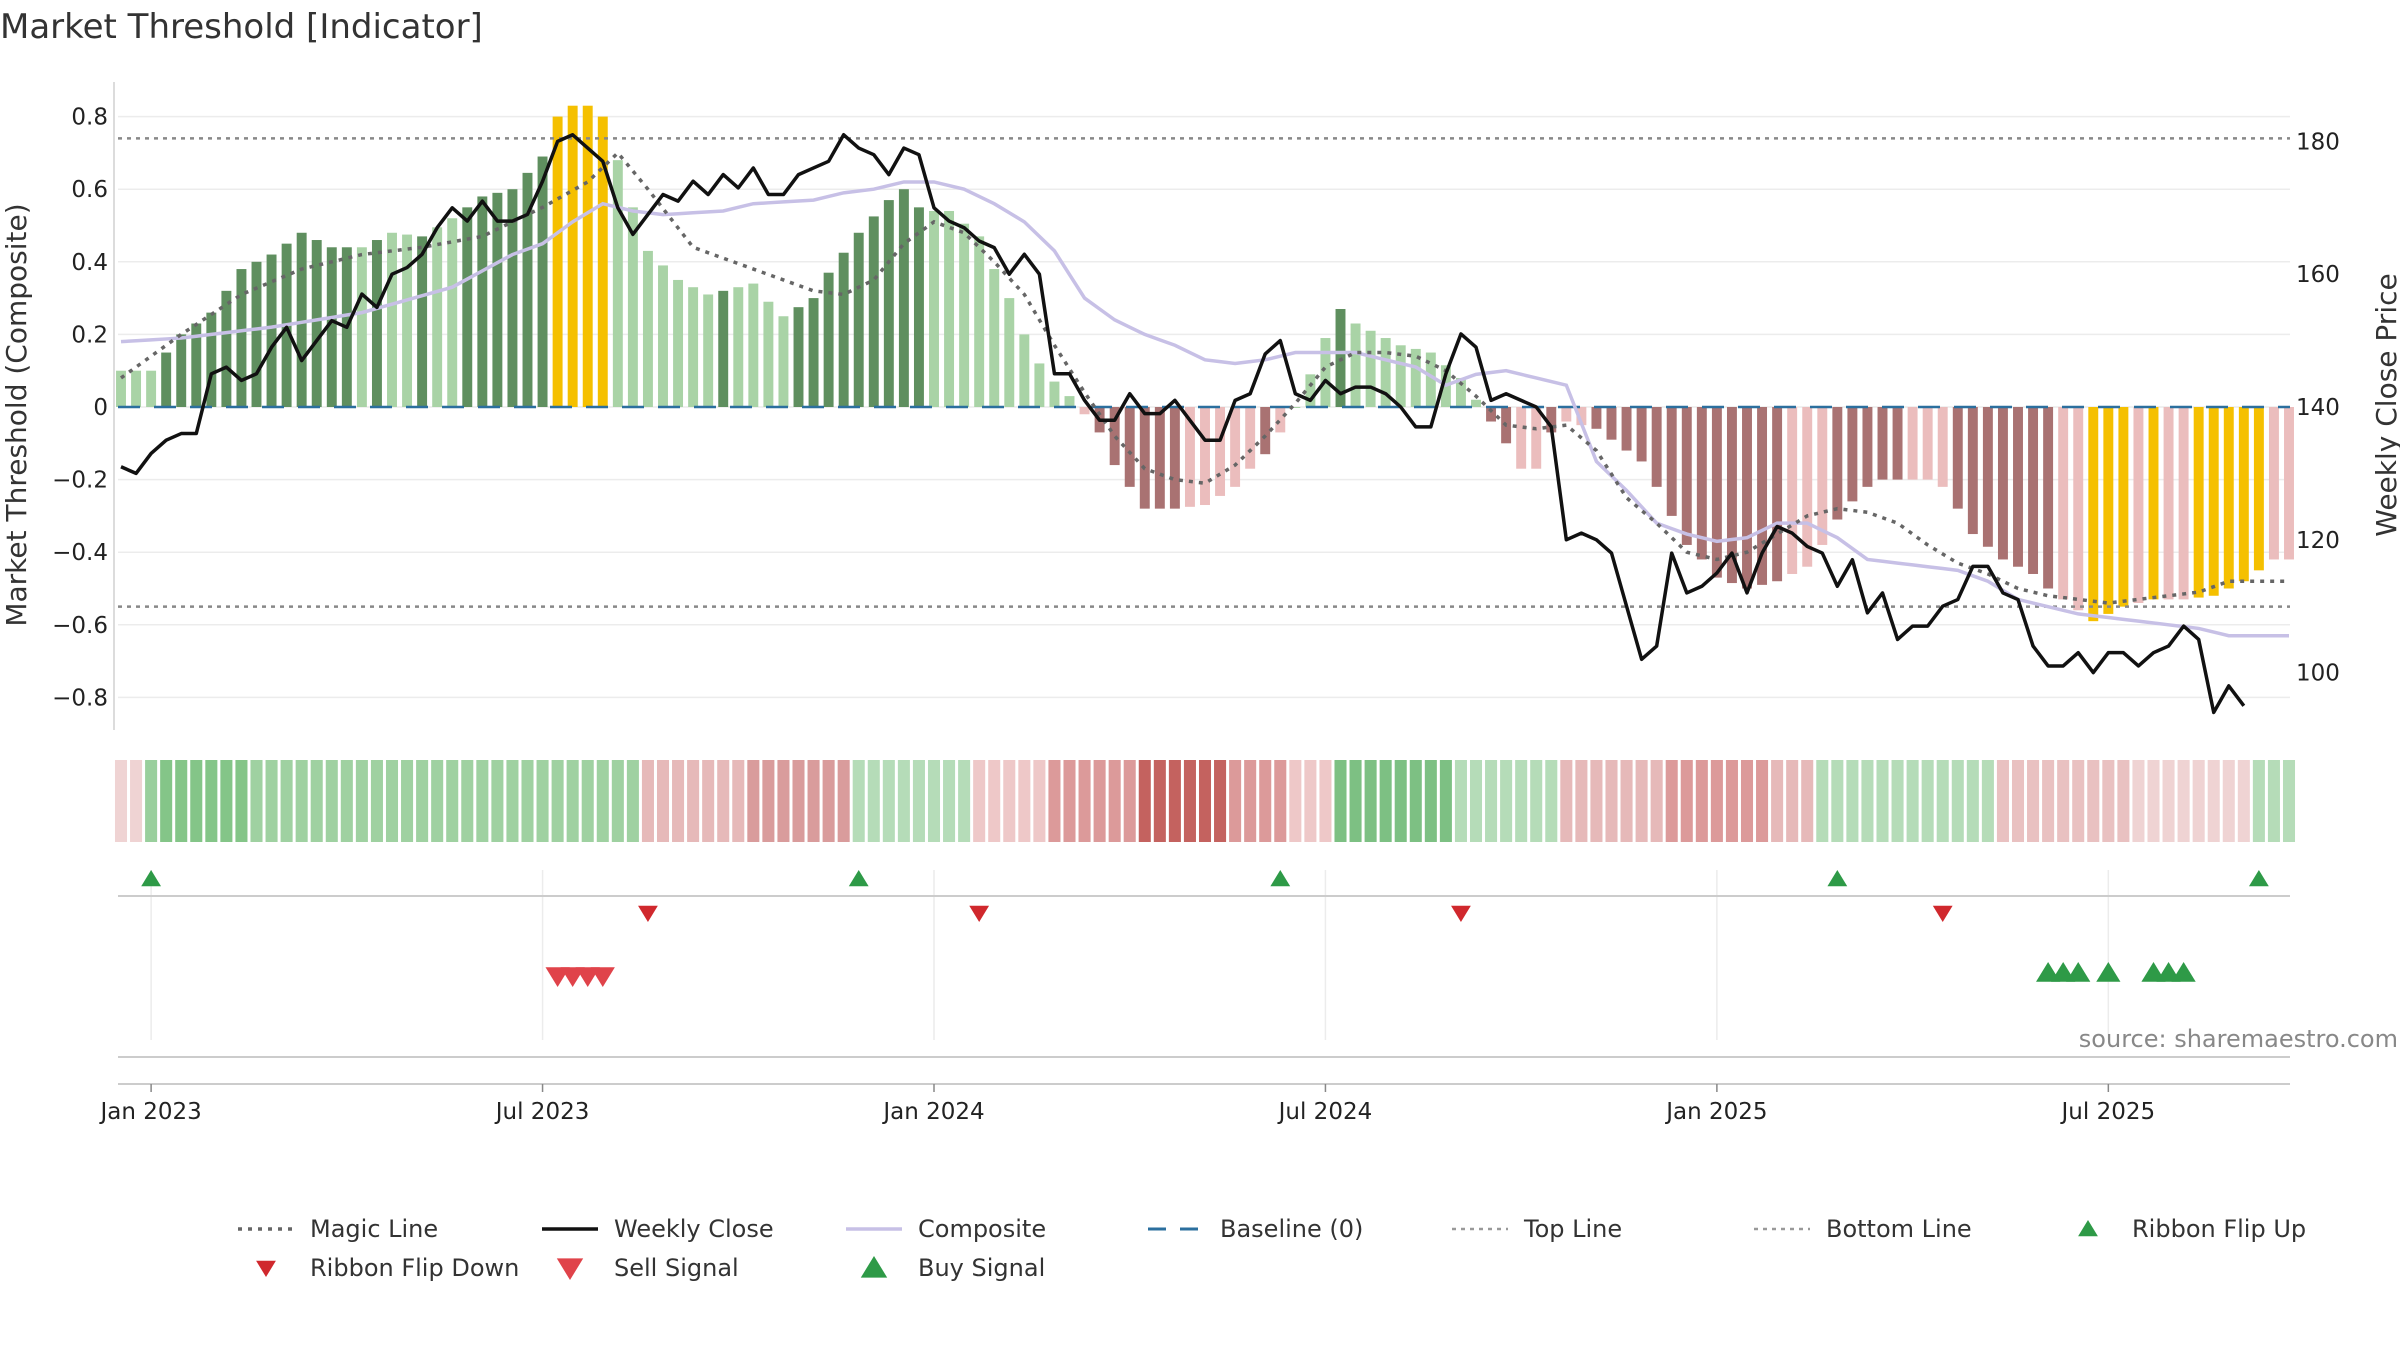 This screenshot has height=1350, width=2400. I want to click on legend-swatch, so click(570, 1269).